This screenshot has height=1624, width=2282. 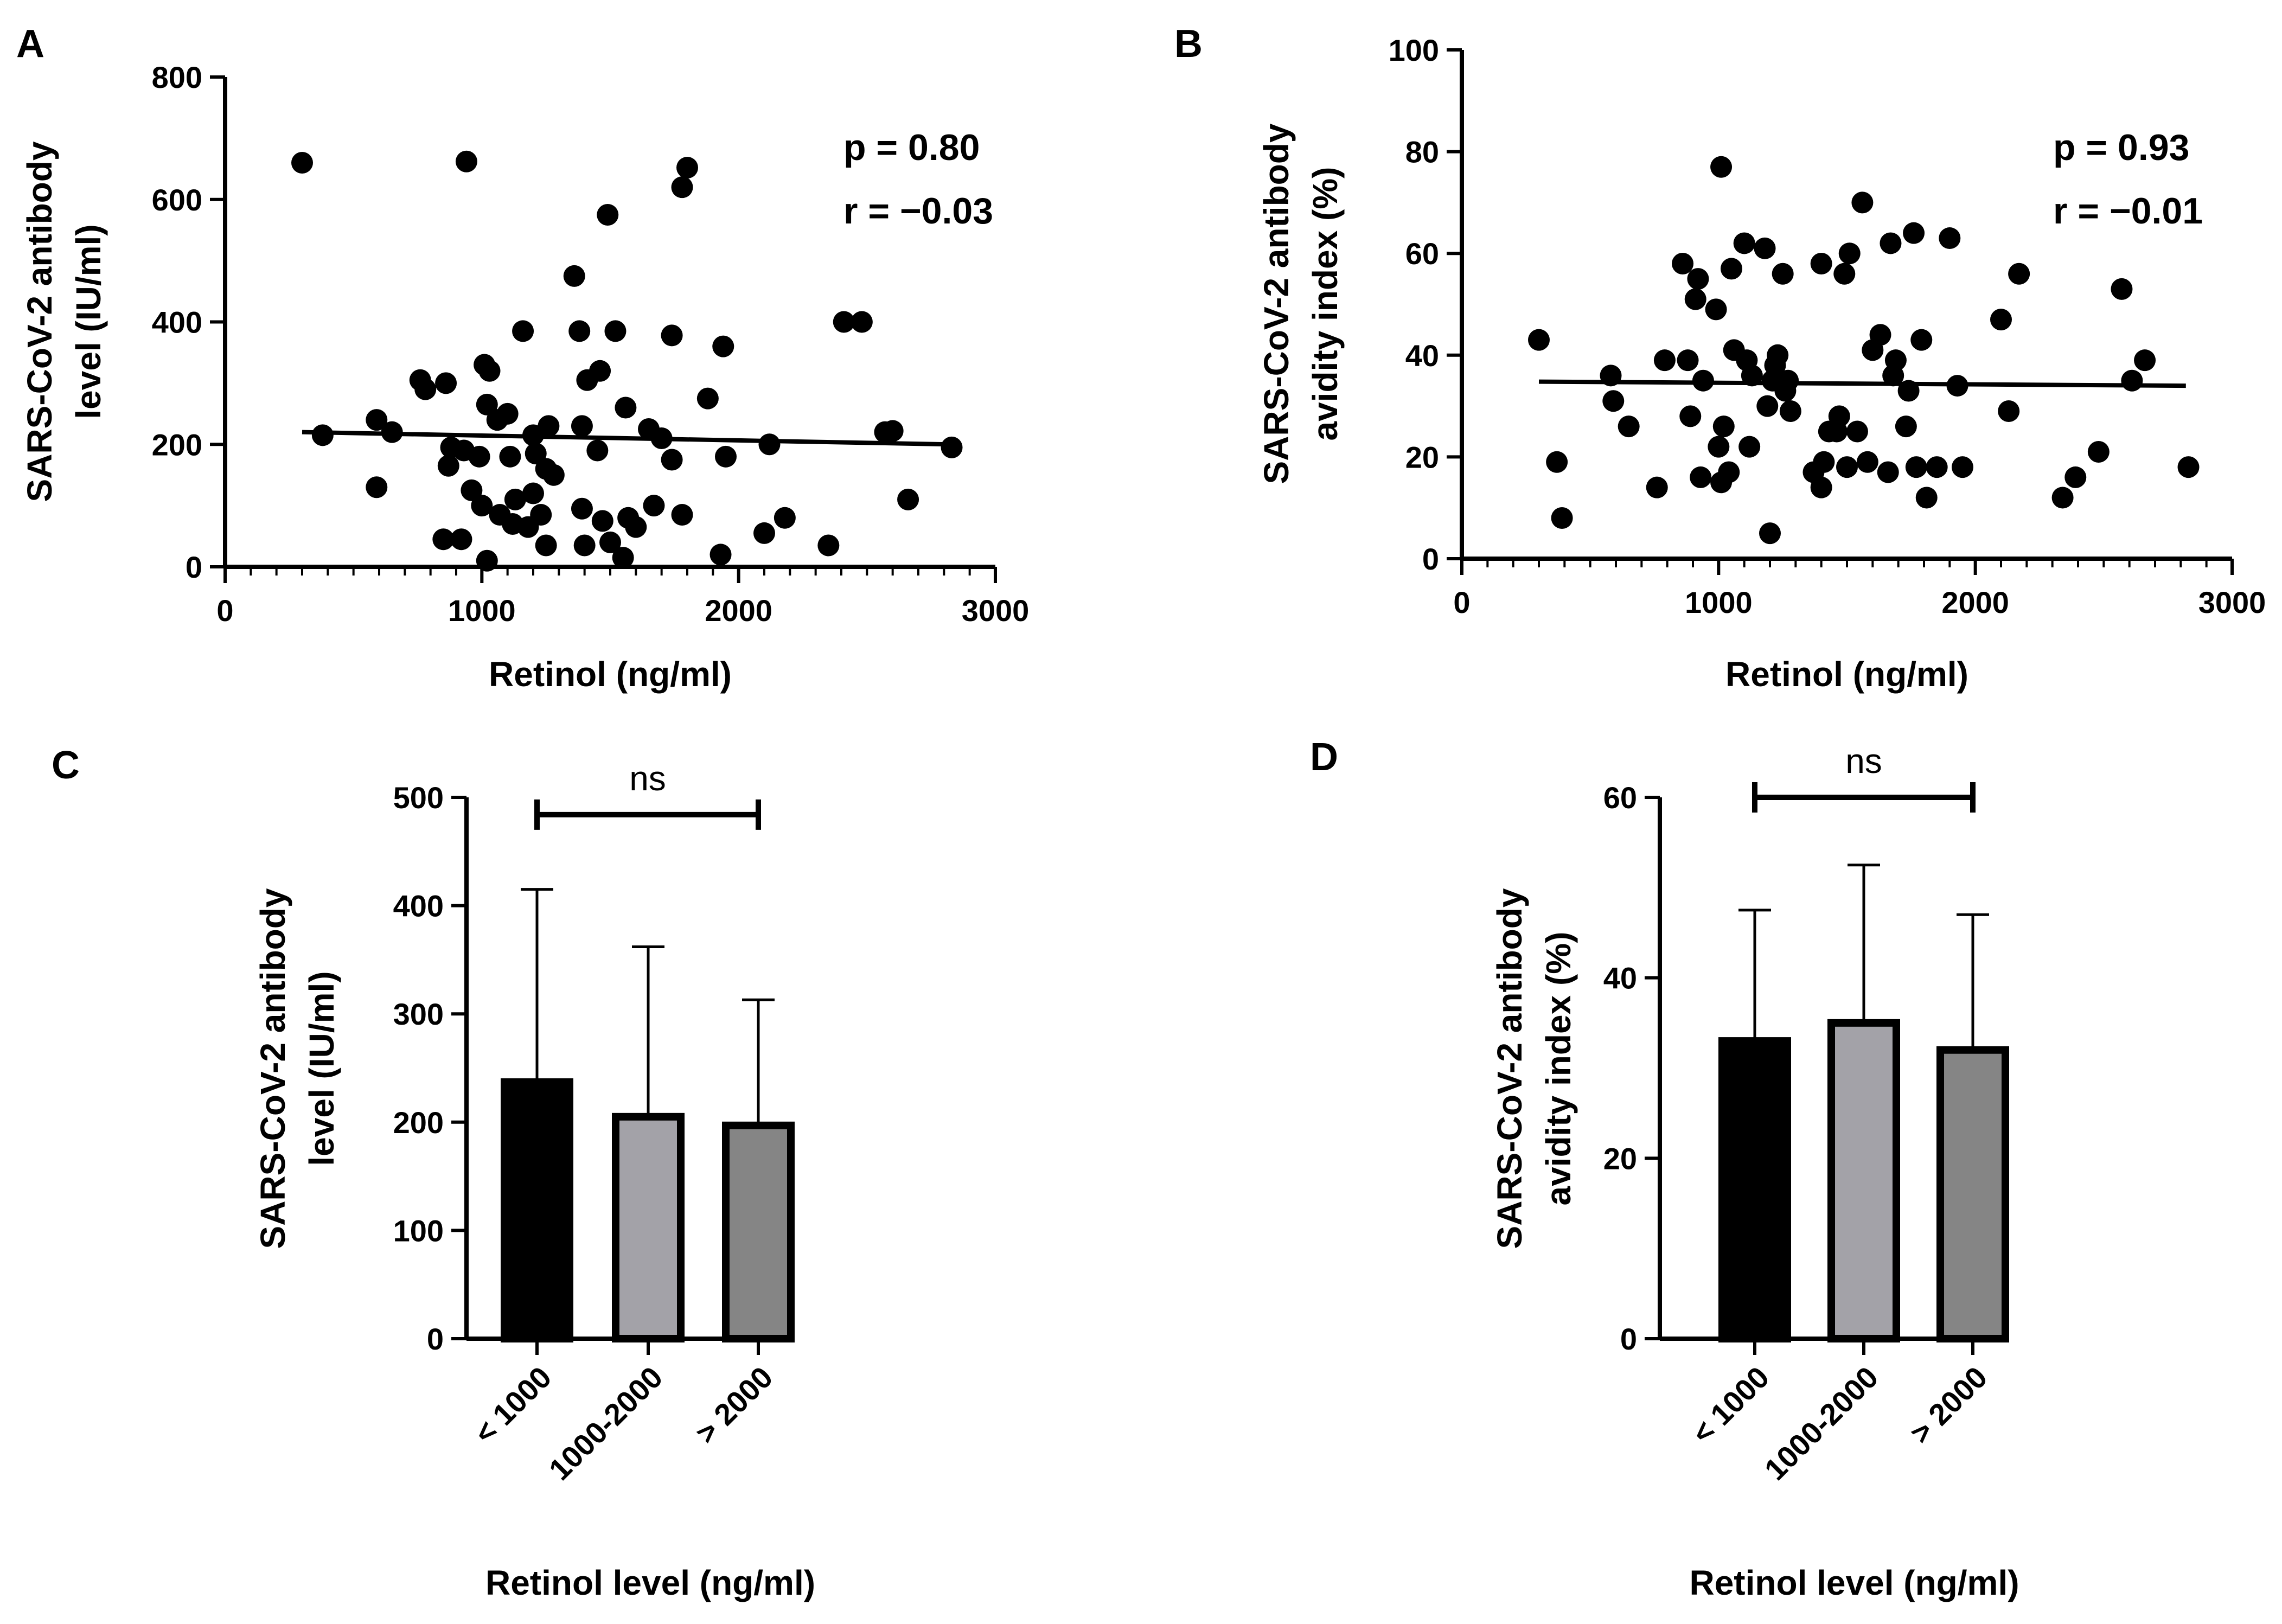 What do you see at coordinates (738, 610) in the screenshot?
I see `panel-a-x-tick-label: 2000` at bounding box center [738, 610].